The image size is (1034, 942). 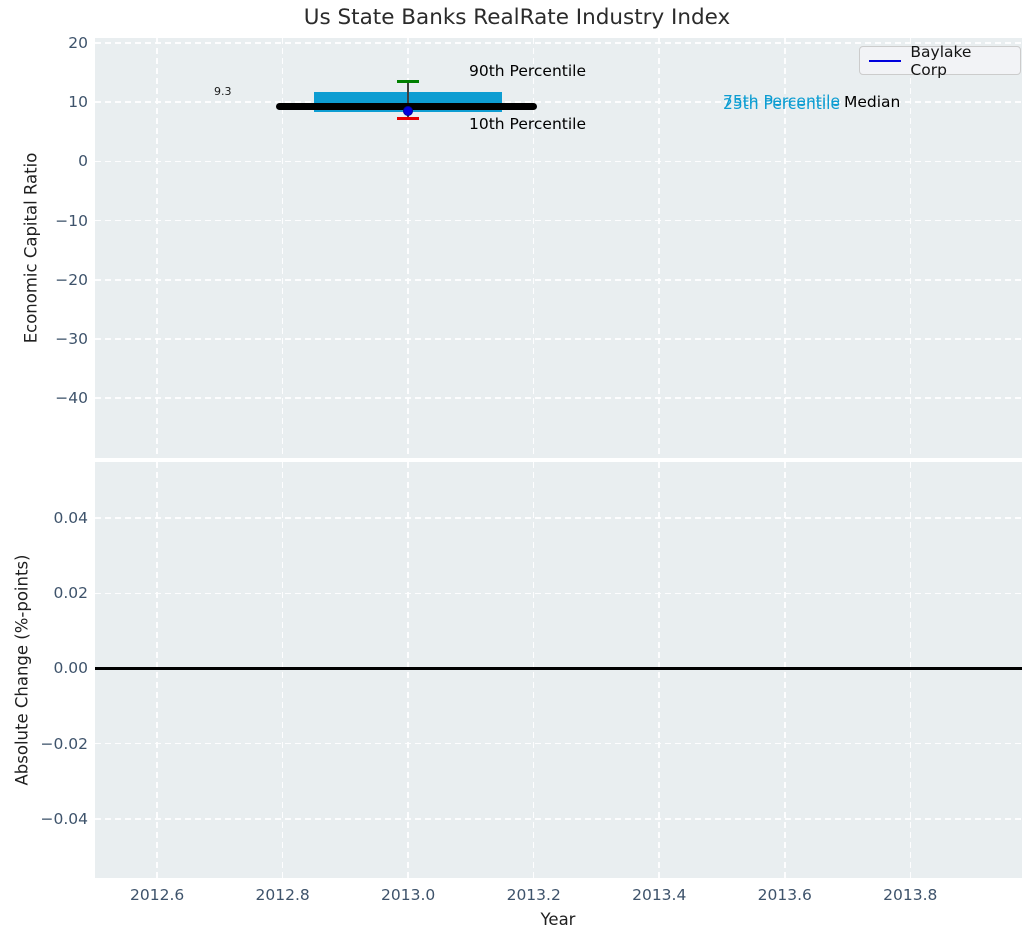 I want to click on zero-line, so click(x=558, y=668).